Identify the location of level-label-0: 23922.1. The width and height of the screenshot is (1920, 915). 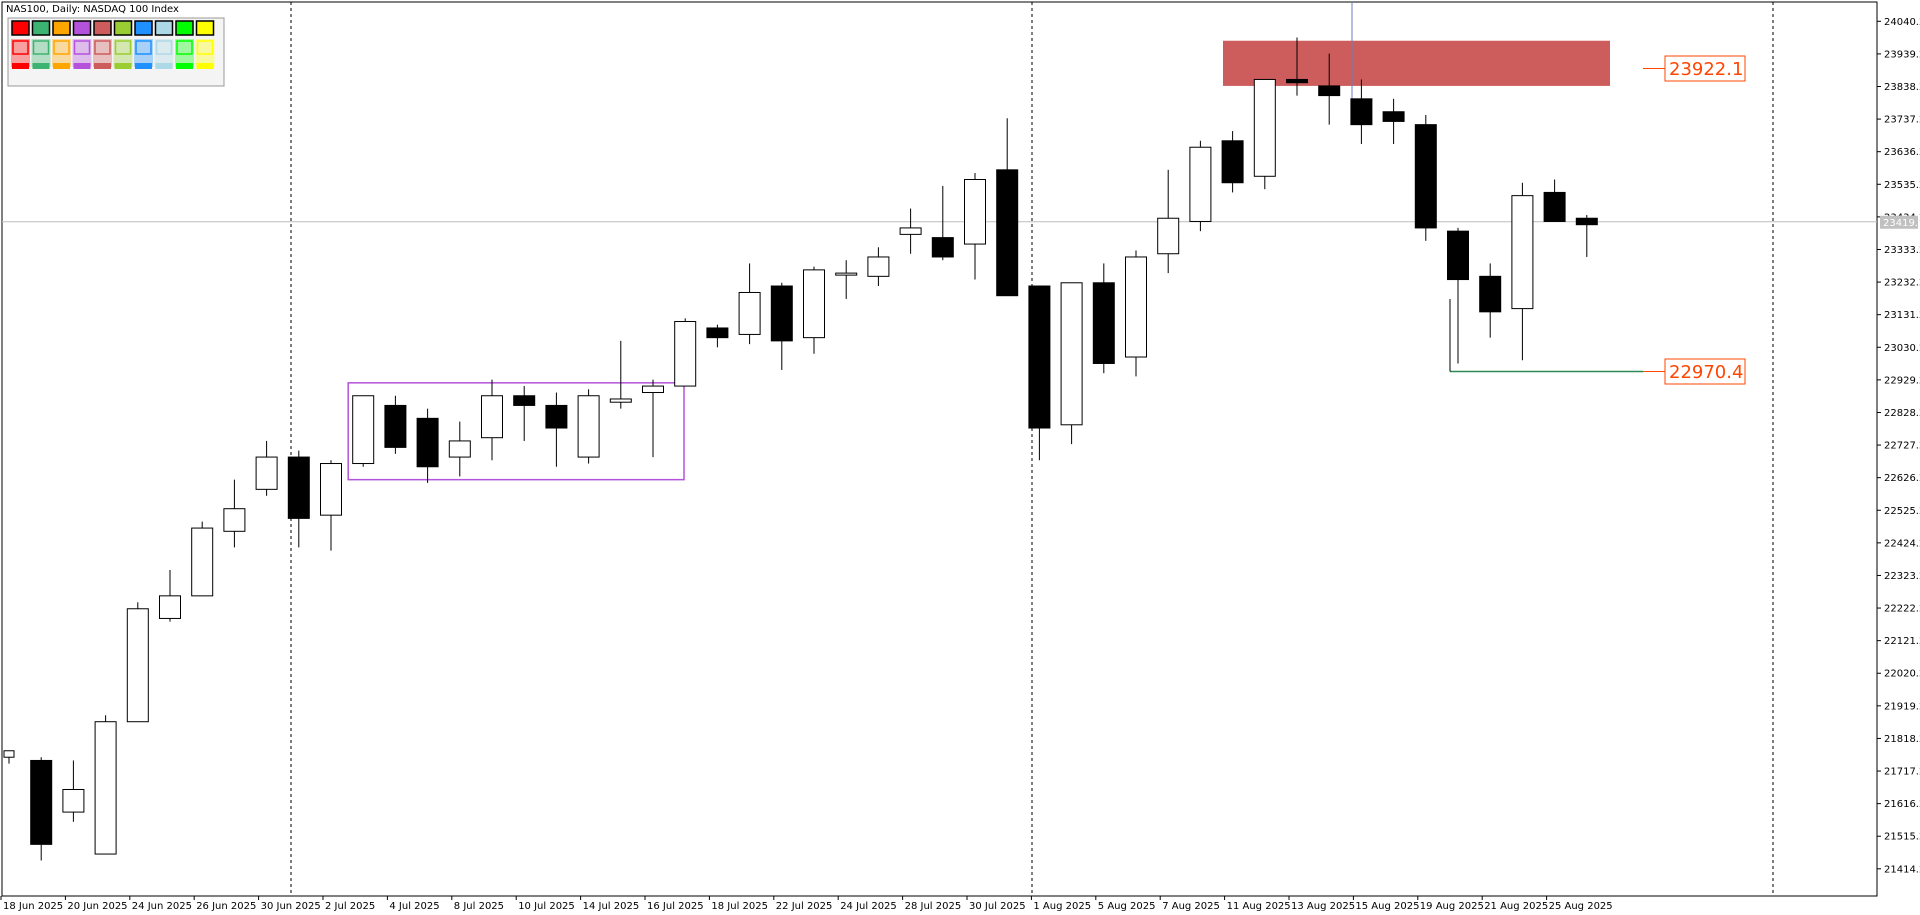
(1694, 68).